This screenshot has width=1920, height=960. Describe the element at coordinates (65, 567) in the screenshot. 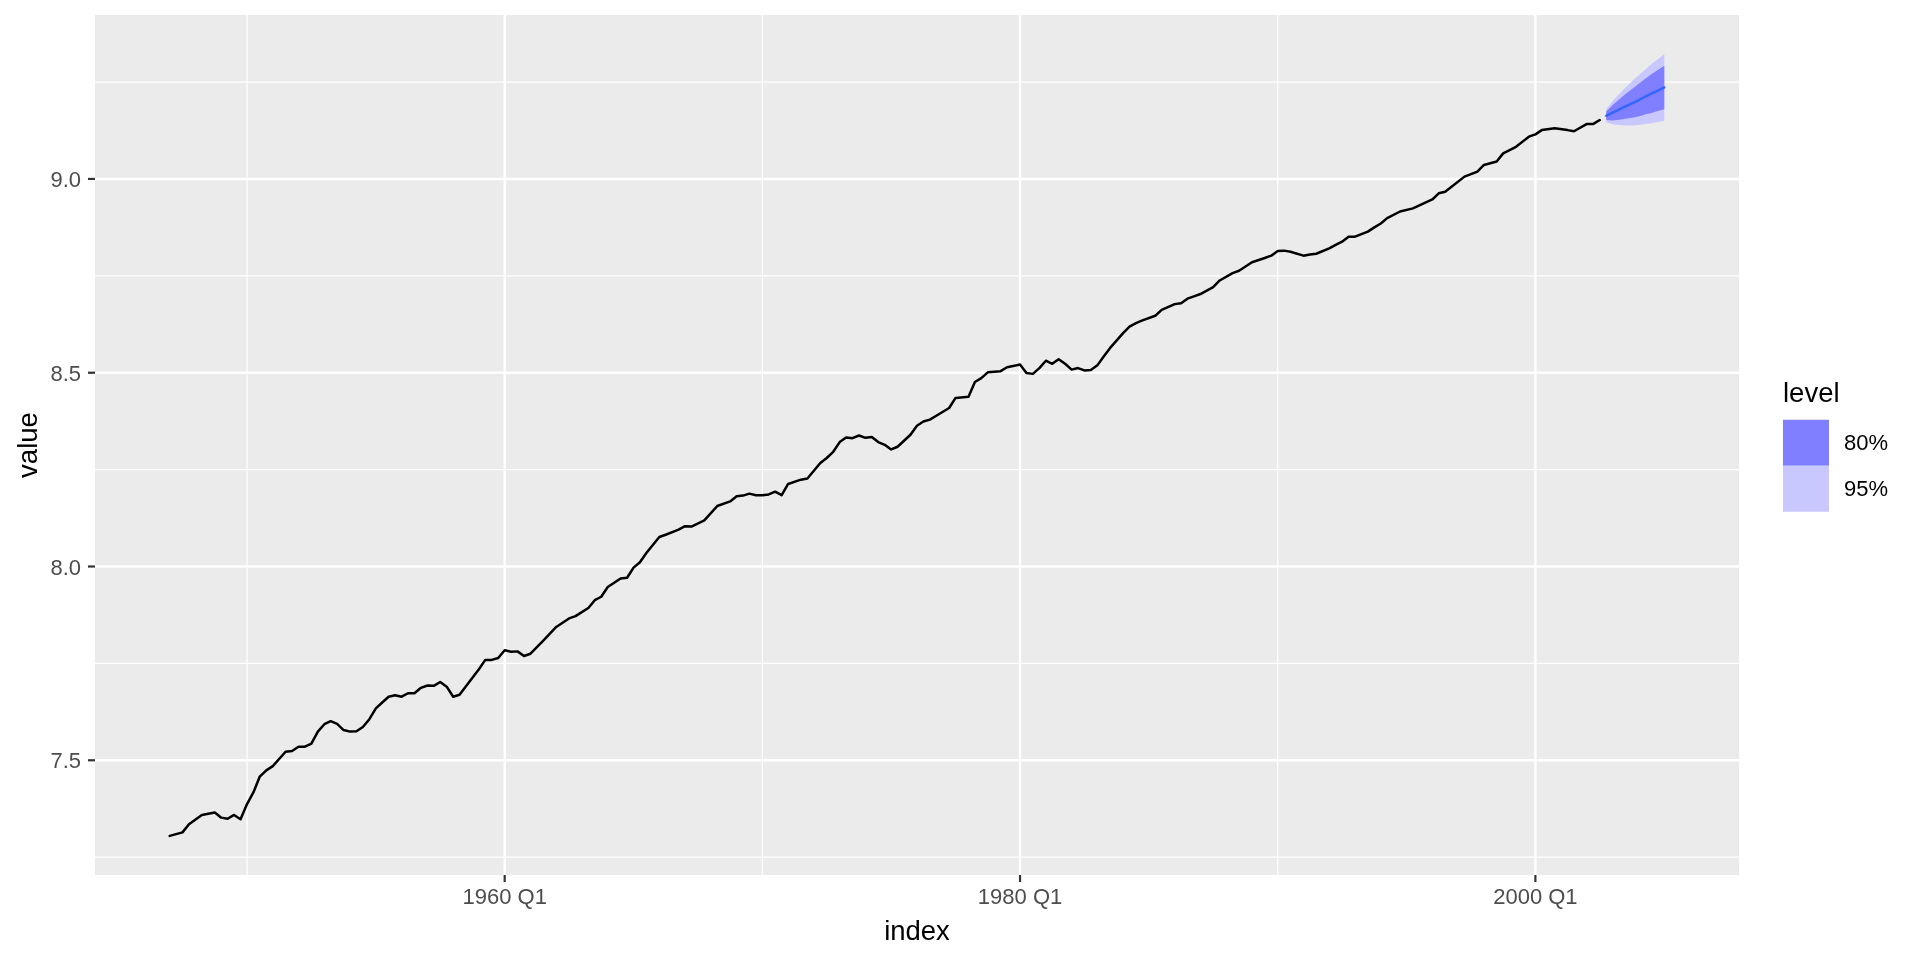

I see `y-tick-label: 8.0` at that location.